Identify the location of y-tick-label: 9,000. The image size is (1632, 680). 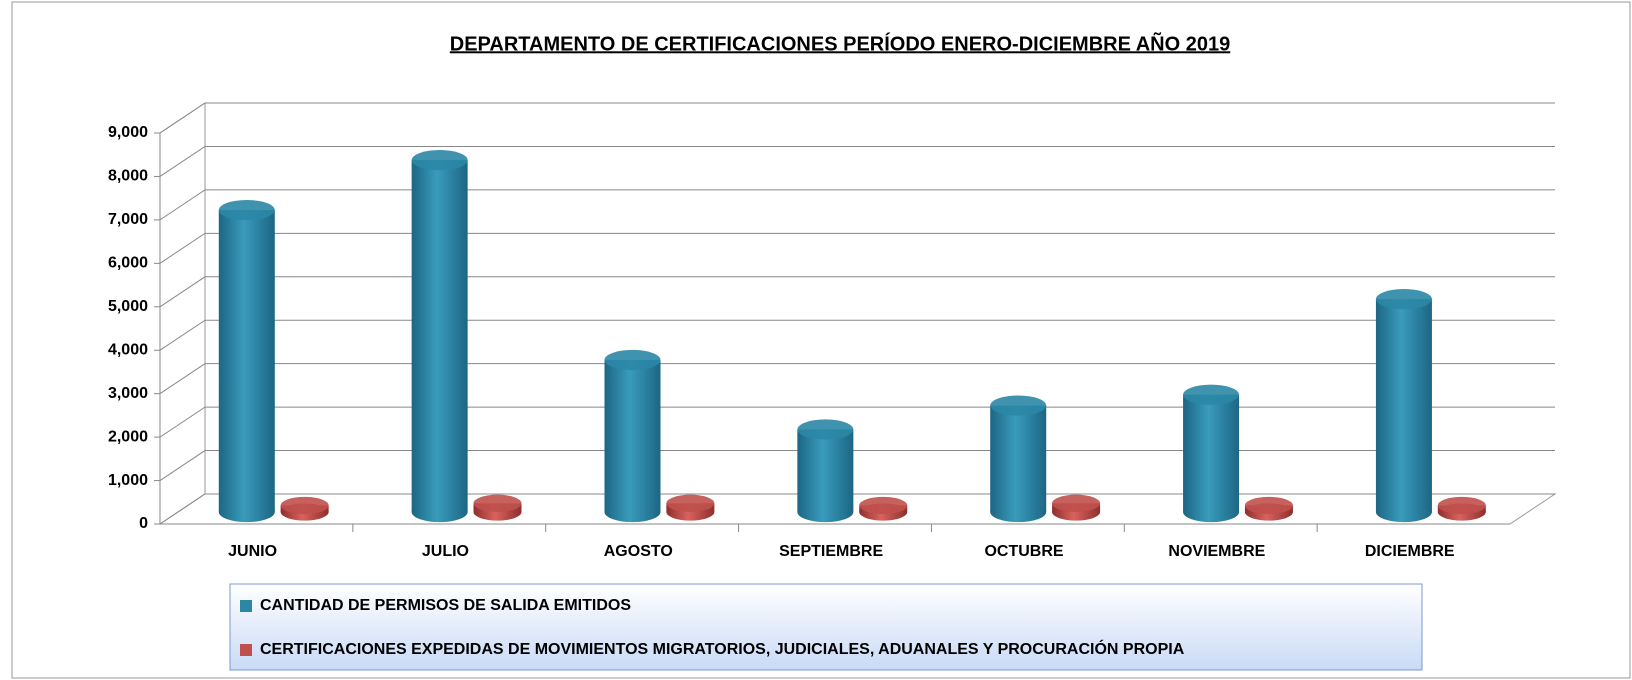
(128, 132).